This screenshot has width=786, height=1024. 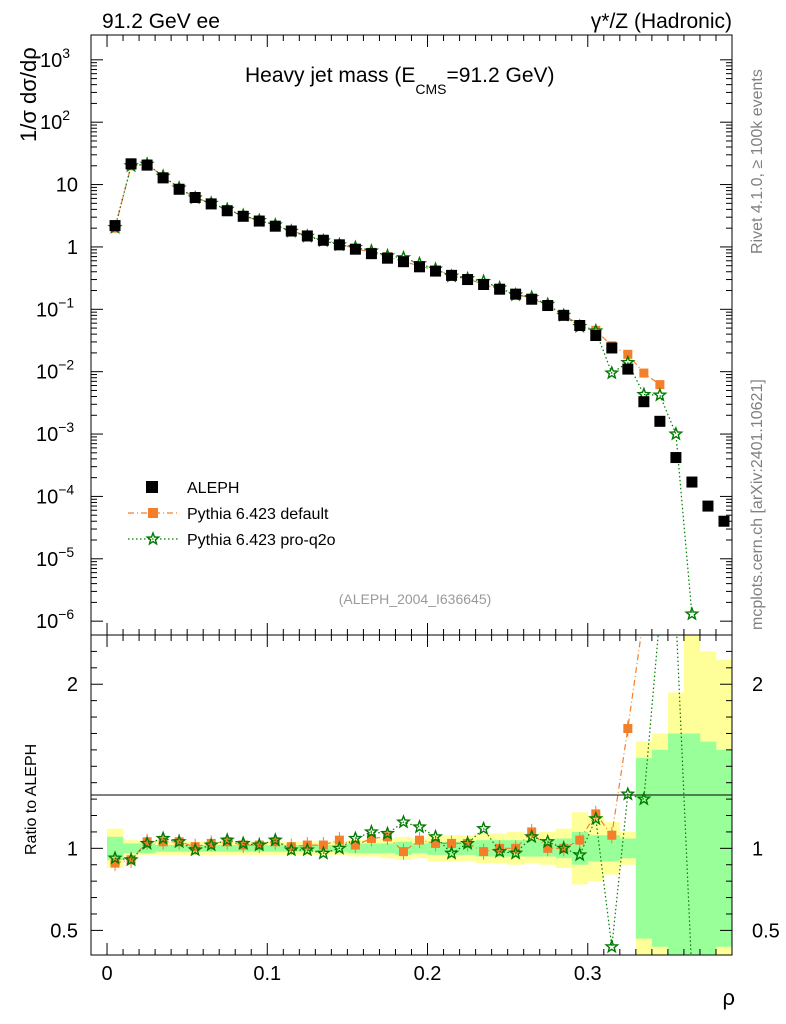 I want to click on default-point, so click(x=644, y=373).